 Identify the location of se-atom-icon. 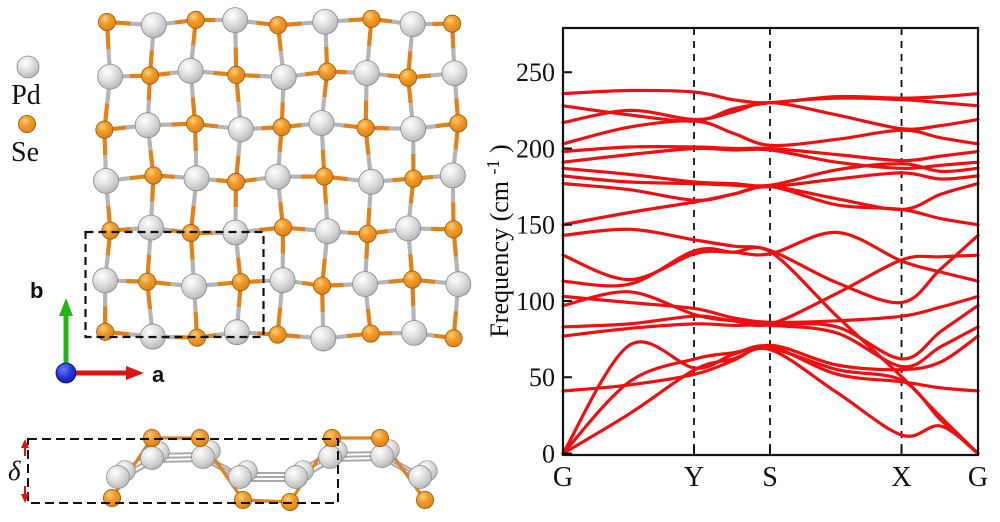
(27, 124).